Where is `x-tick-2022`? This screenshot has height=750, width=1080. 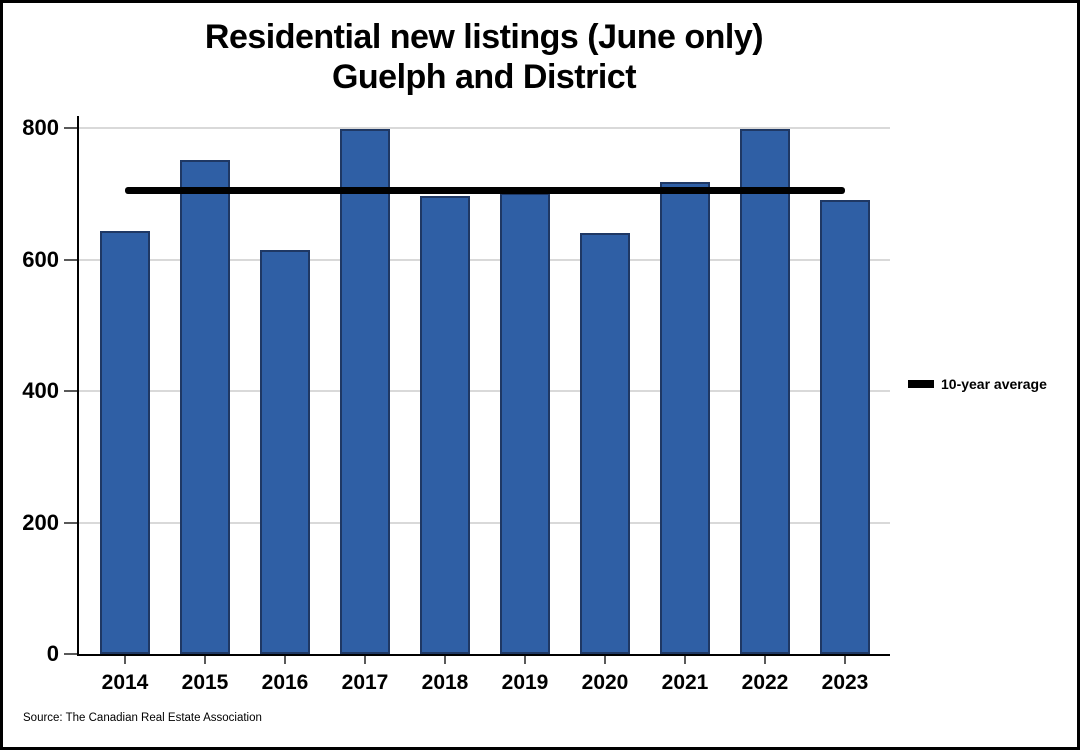 x-tick-2022 is located at coordinates (765, 660).